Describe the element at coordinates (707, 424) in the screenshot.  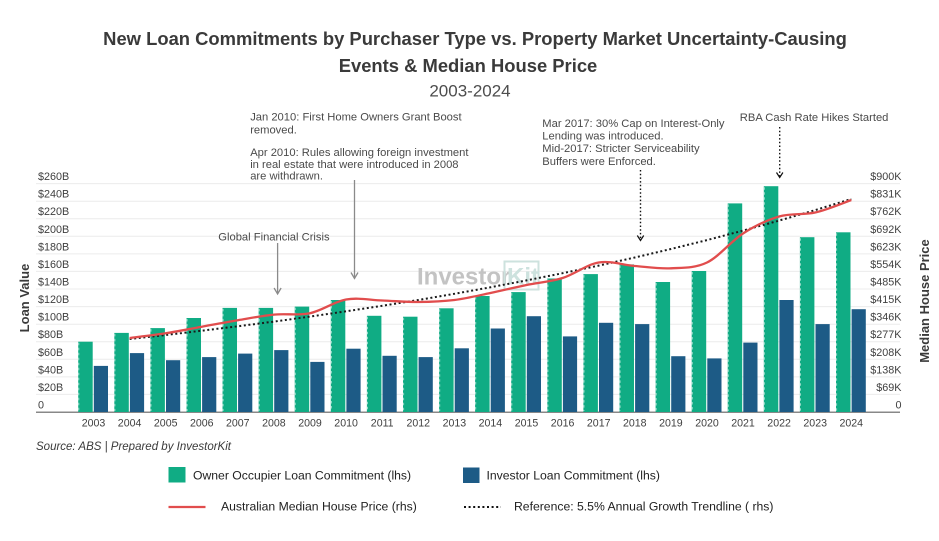
I see `svg-text: 2020` at that location.